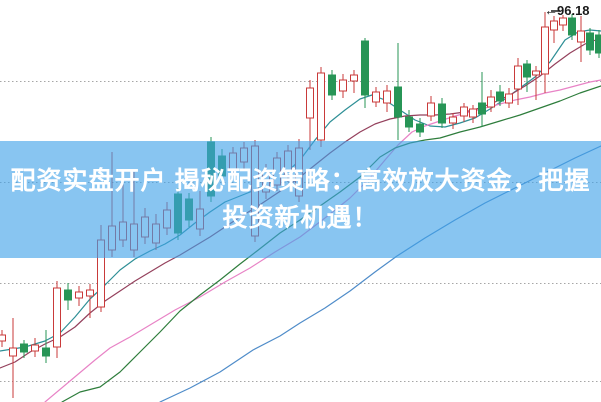 The width and height of the screenshot is (601, 402). Describe the element at coordinates (551, 10) in the screenshot. I see `left-arrow-icon: ←` at that location.